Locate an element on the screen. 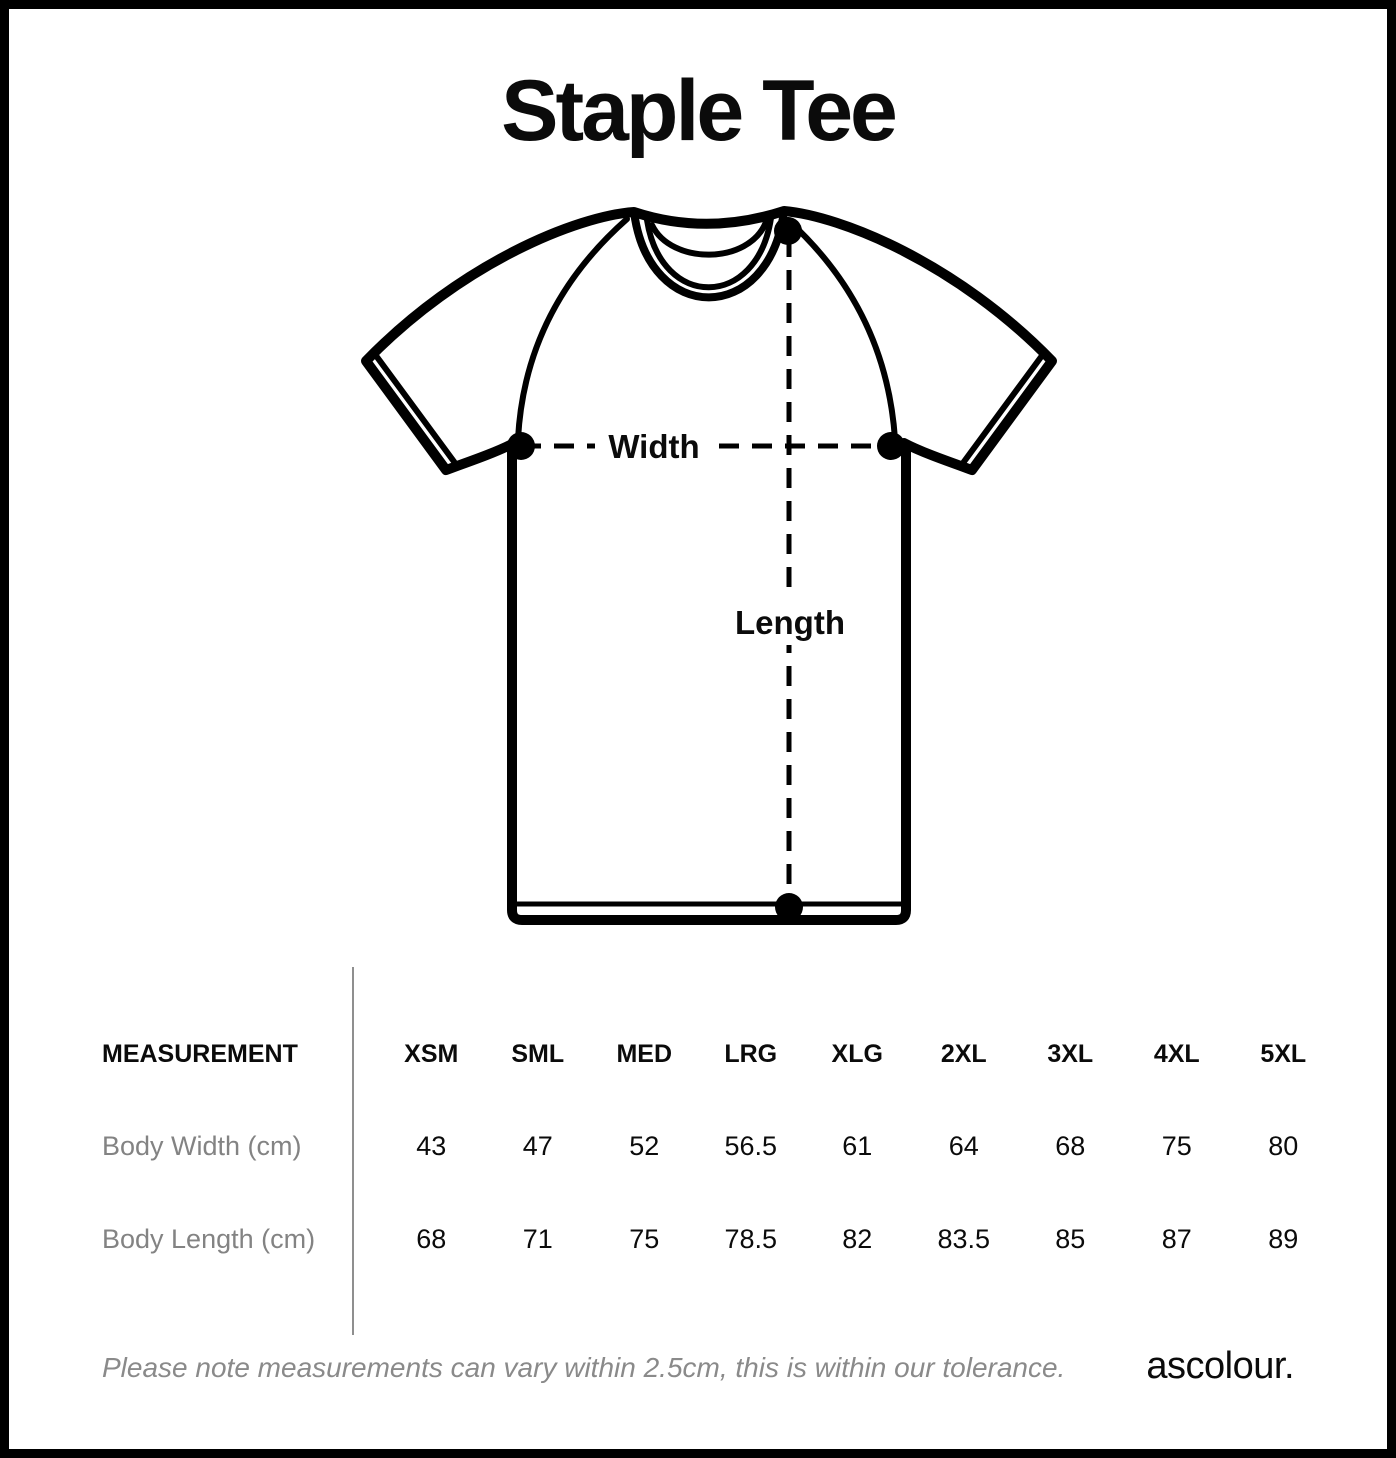 Image resolution: width=1396 pixels, height=1458 pixels. body-length-value: 71 is located at coordinates (537, 1238).